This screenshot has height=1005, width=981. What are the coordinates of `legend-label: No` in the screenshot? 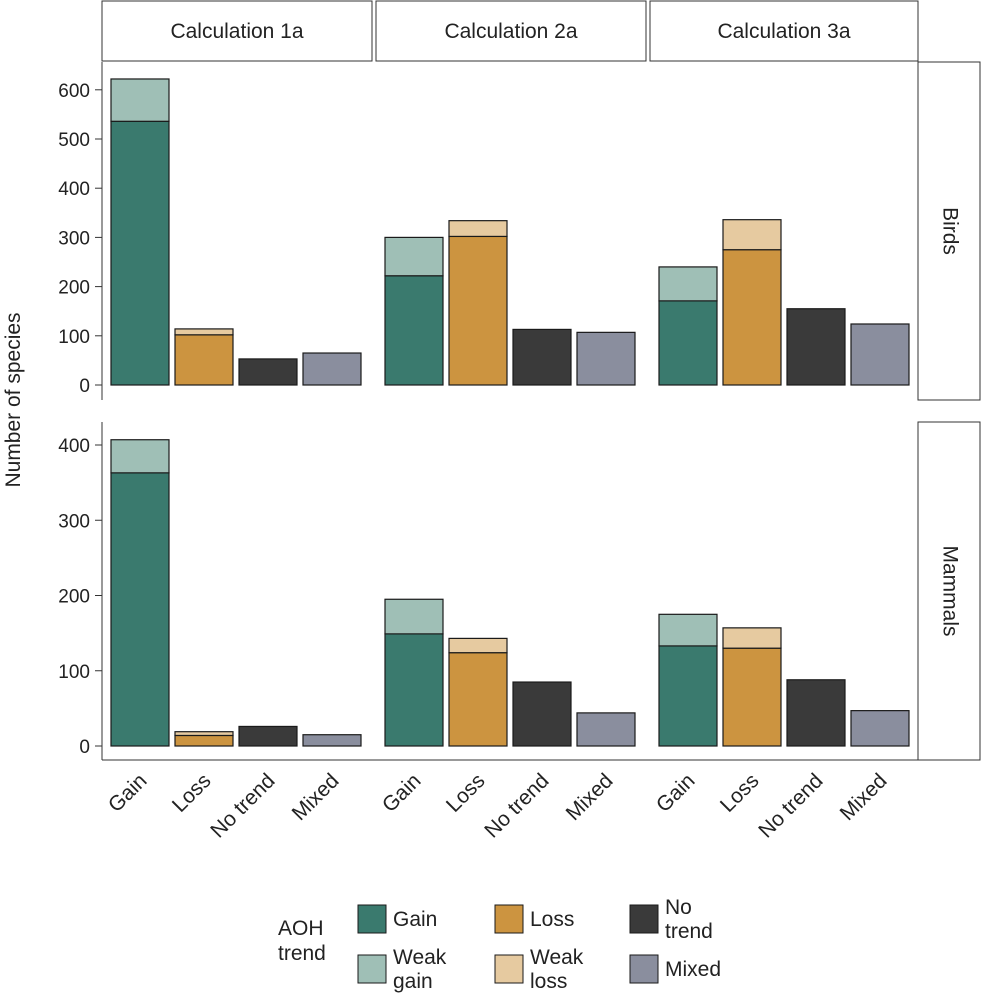 It's located at (678, 907).